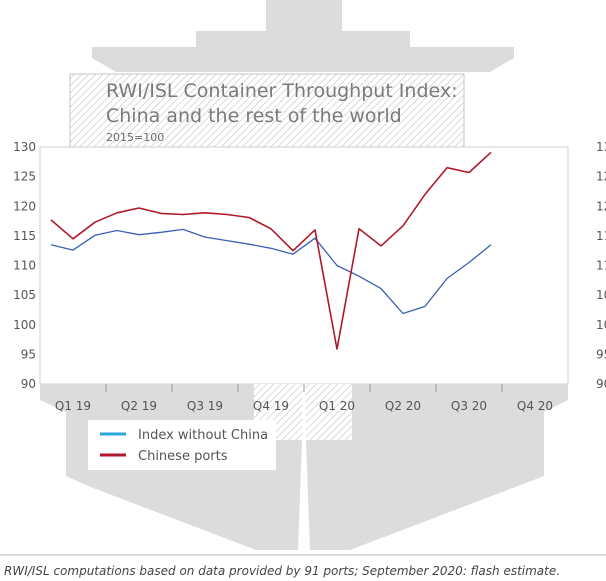 This screenshot has width=606, height=581. I want to click on x-tick-label: Q1 19, so click(73, 406).